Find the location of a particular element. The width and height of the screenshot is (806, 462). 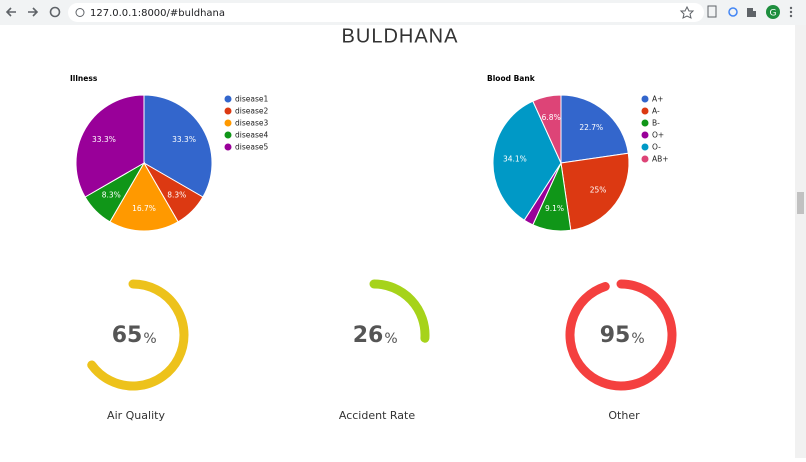

legend-label: A+ is located at coordinates (657, 99).